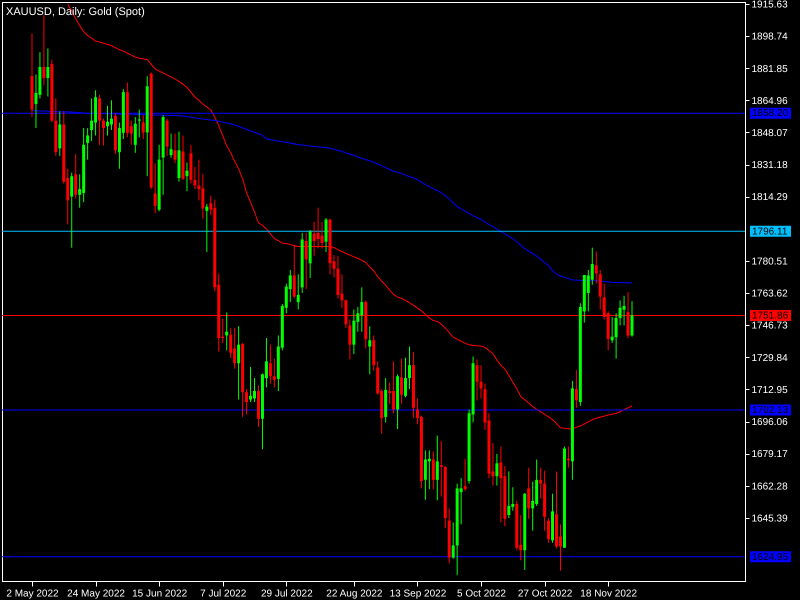 The image size is (800, 600). I want to click on x-tick-label: 18 Nov 2022, so click(609, 594).